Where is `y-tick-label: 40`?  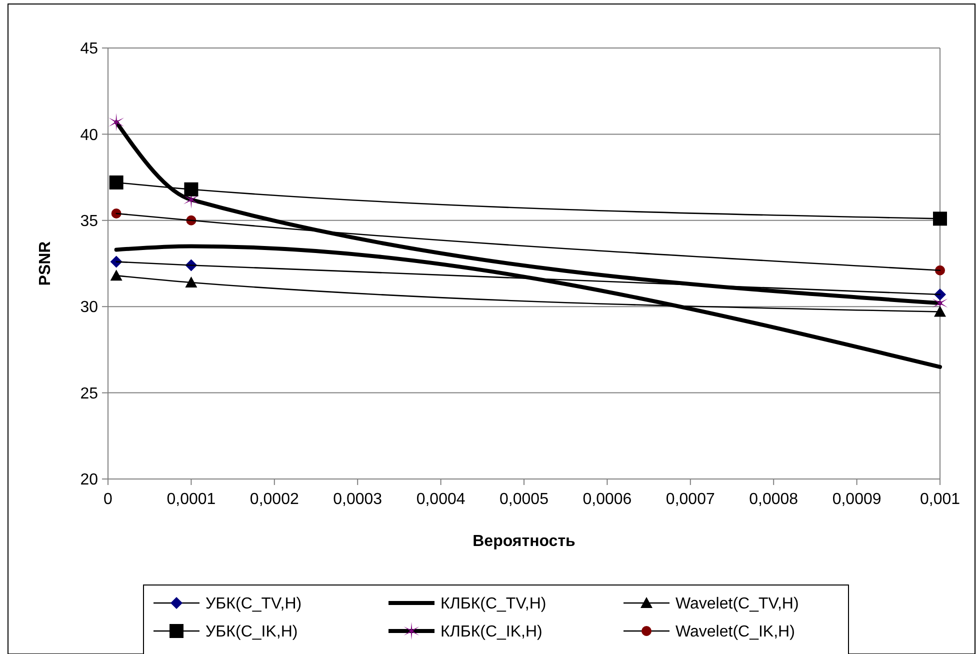
y-tick-label: 40 is located at coordinates (89, 135).